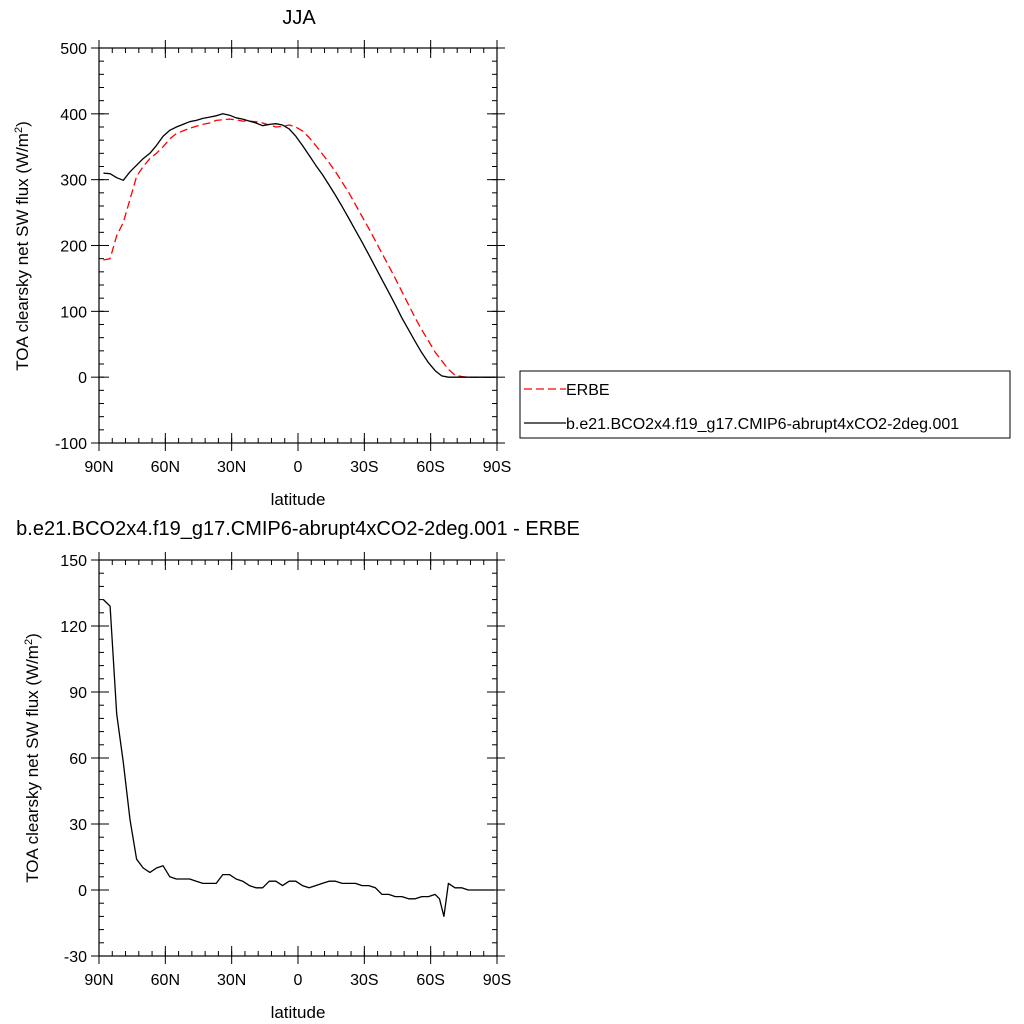  I want to click on bottom-x-tick-label: 30S, so click(364, 980).